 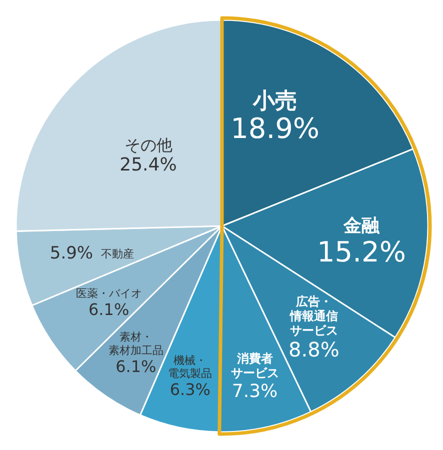 What do you see at coordinates (117, 254) in the screenshot?
I see `slice-label: 不動産` at bounding box center [117, 254].